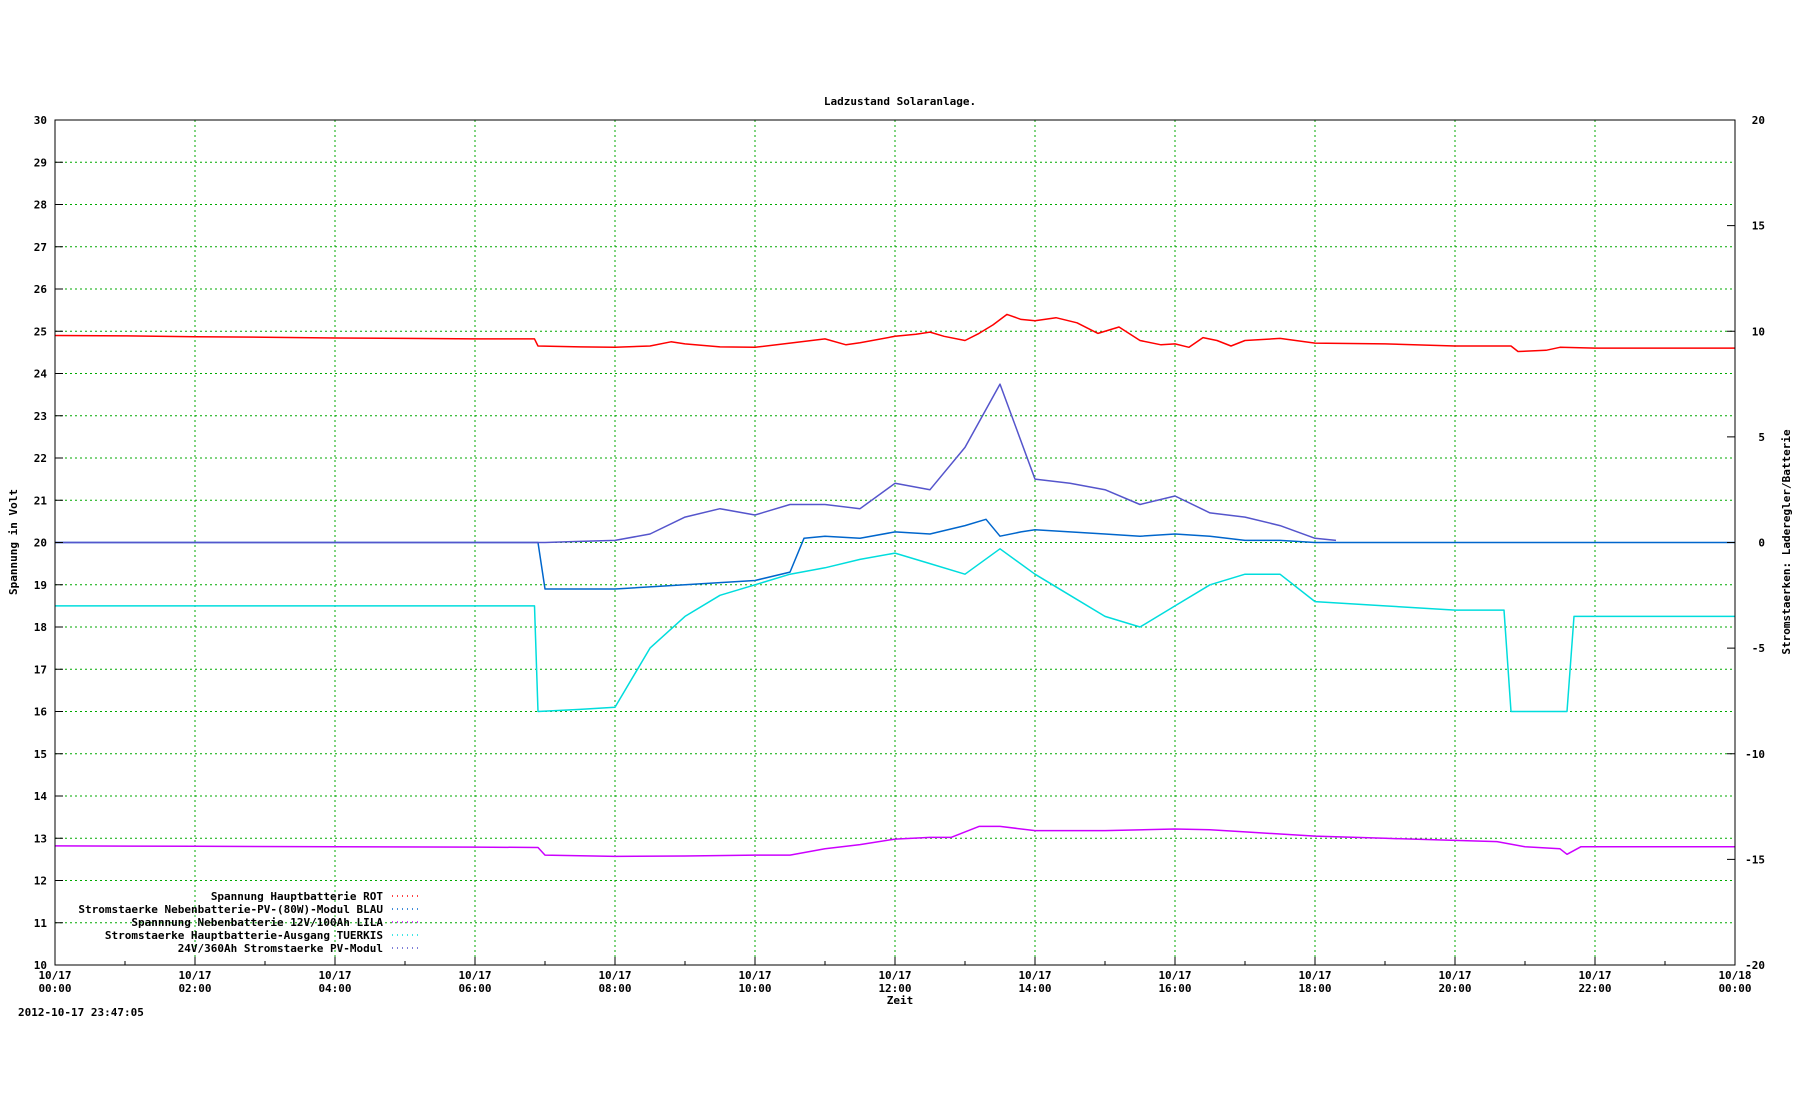  I want to click on y2-tick-label: 10, so click(1758, 331).